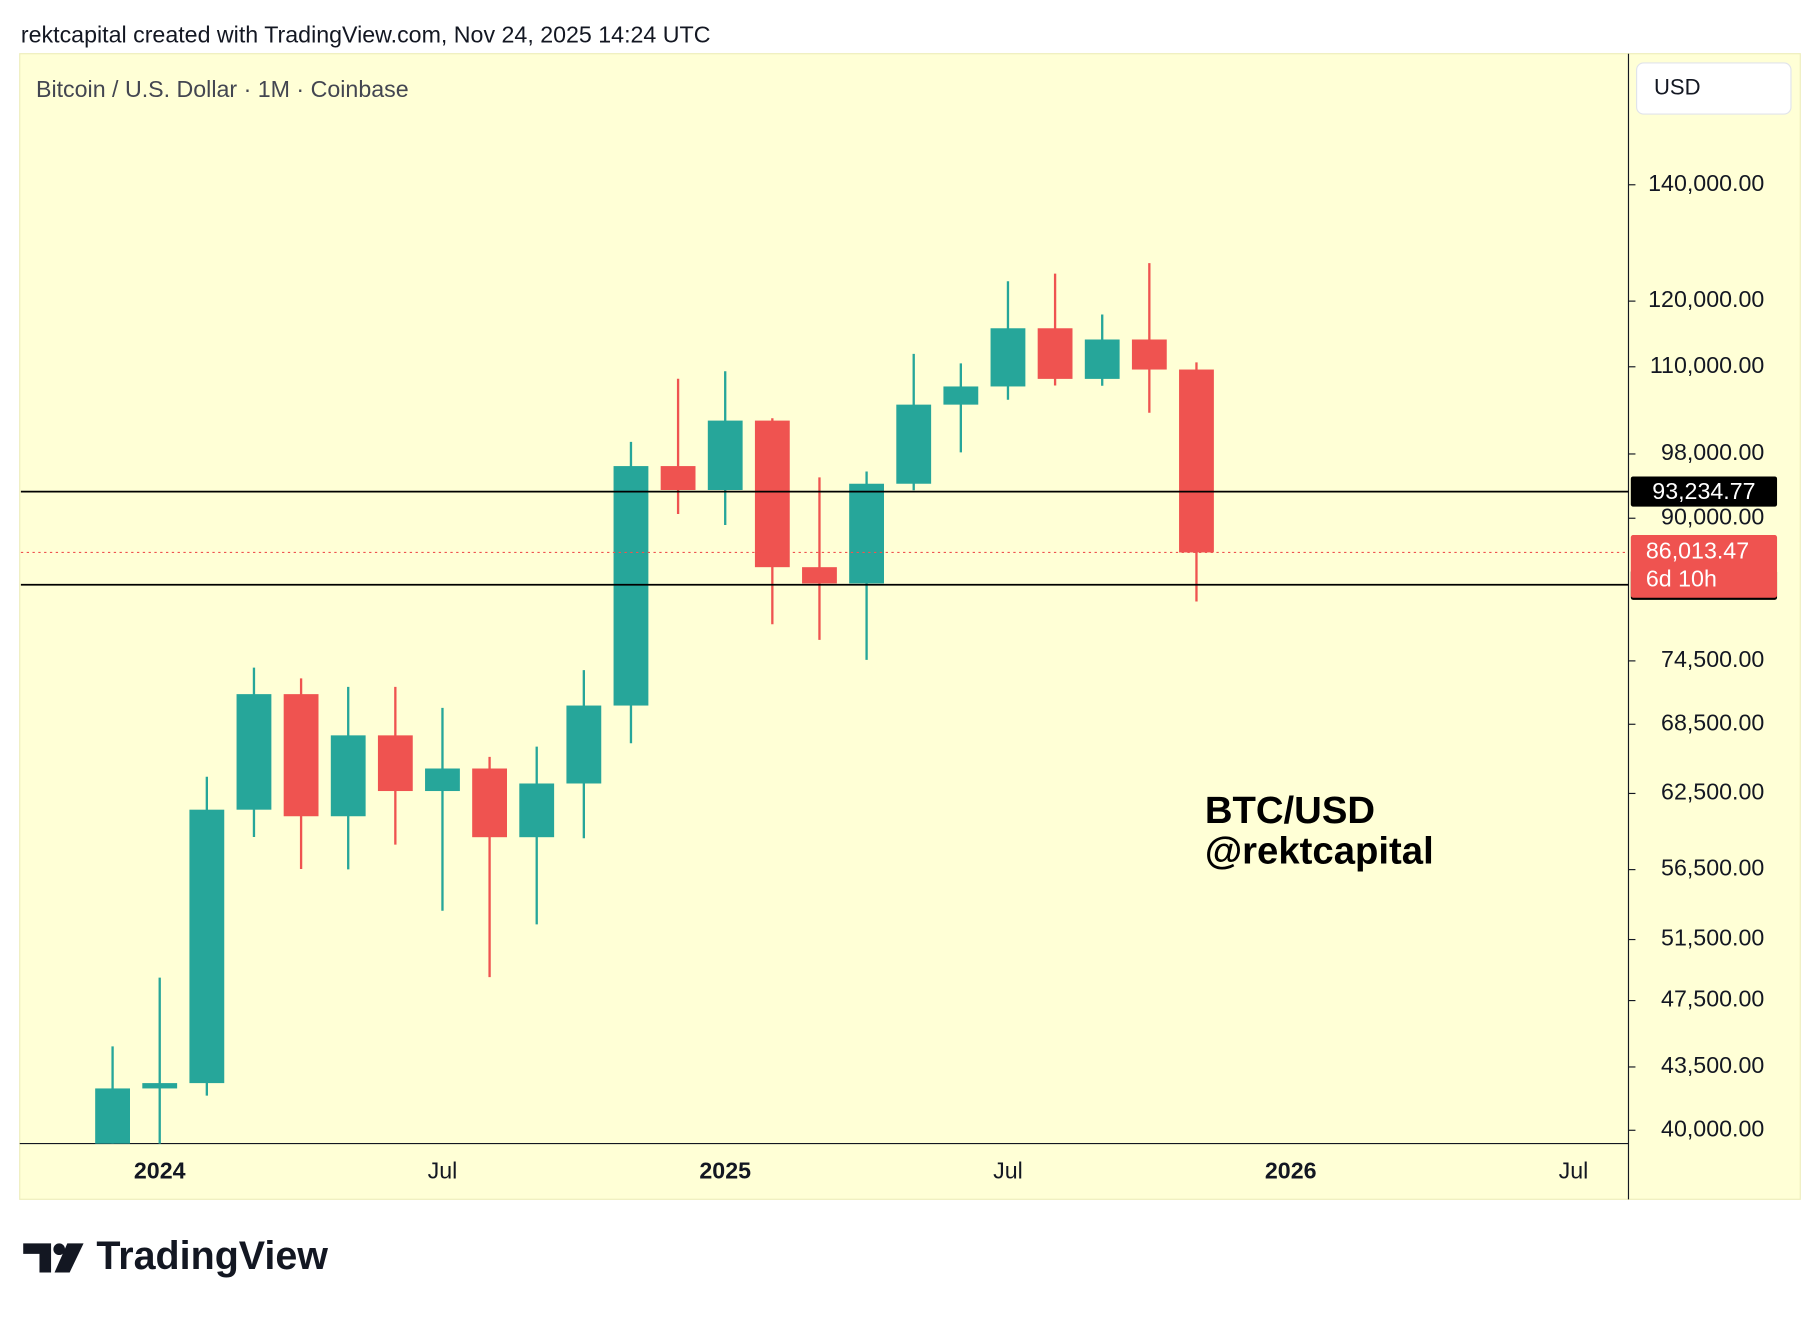 This screenshot has height=1318, width=1820. Describe the element at coordinates (1706, 183) in the screenshot. I see `y-tick-label: 140,000.00` at that location.